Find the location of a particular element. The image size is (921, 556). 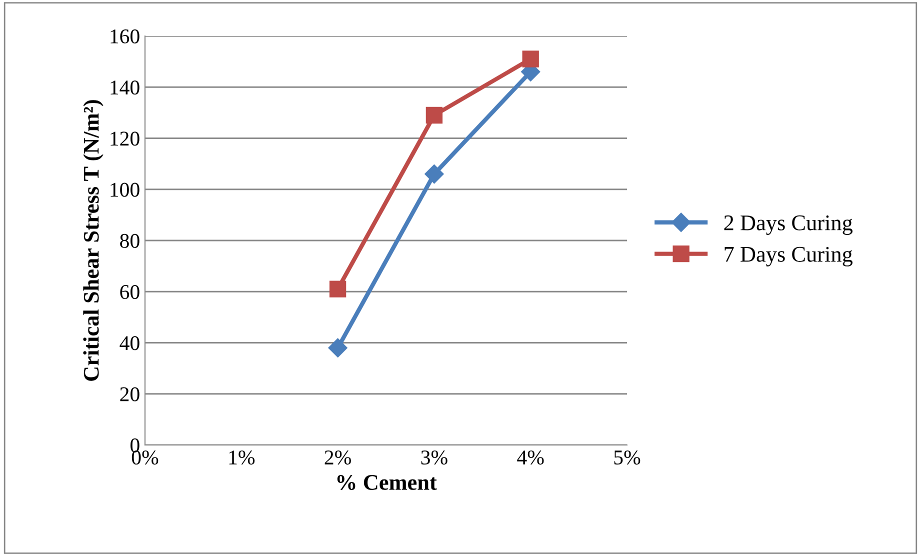

y-tick-label: 60 is located at coordinates (130, 292).